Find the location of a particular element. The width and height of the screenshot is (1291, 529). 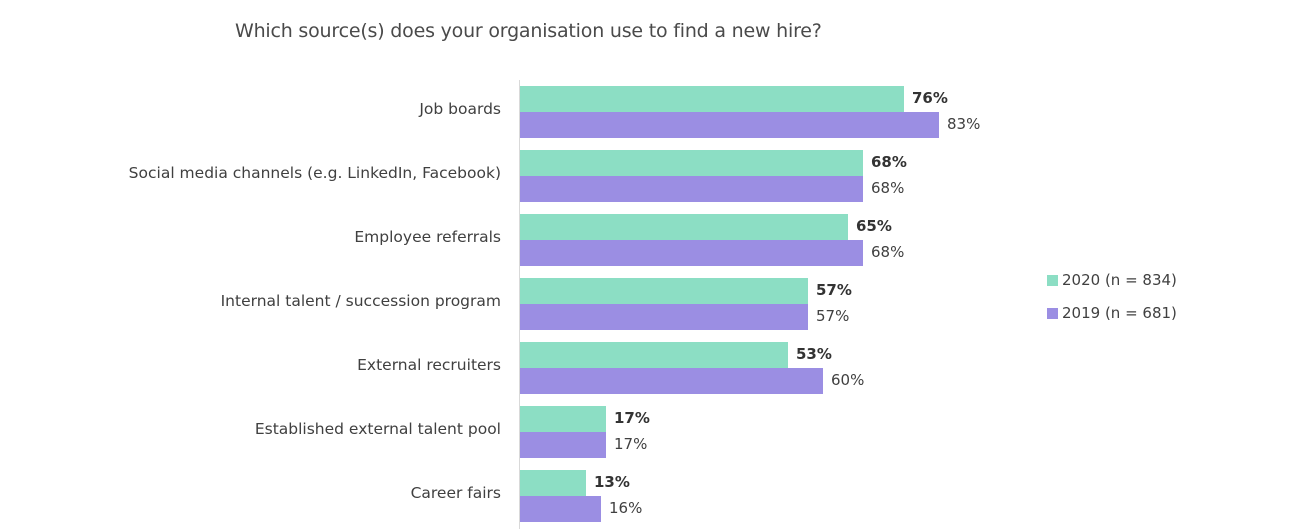

category-label: Job boards is located at coordinates (460, 109).